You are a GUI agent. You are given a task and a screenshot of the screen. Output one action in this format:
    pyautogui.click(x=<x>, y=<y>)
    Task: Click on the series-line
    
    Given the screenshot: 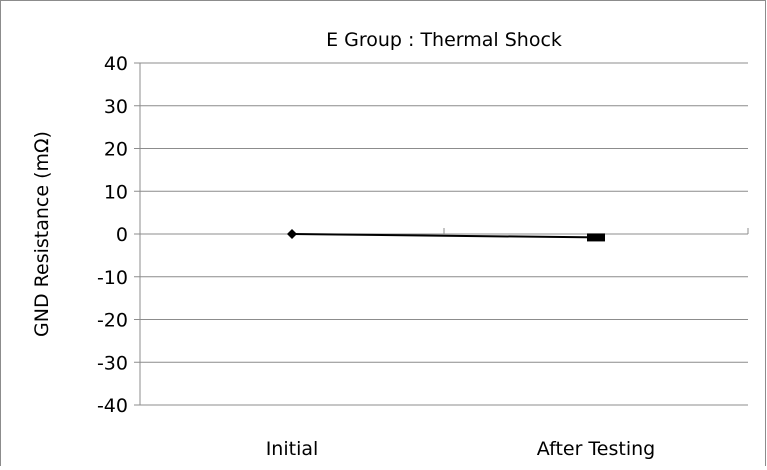 What is the action you would take?
    pyautogui.click(x=444, y=236)
    